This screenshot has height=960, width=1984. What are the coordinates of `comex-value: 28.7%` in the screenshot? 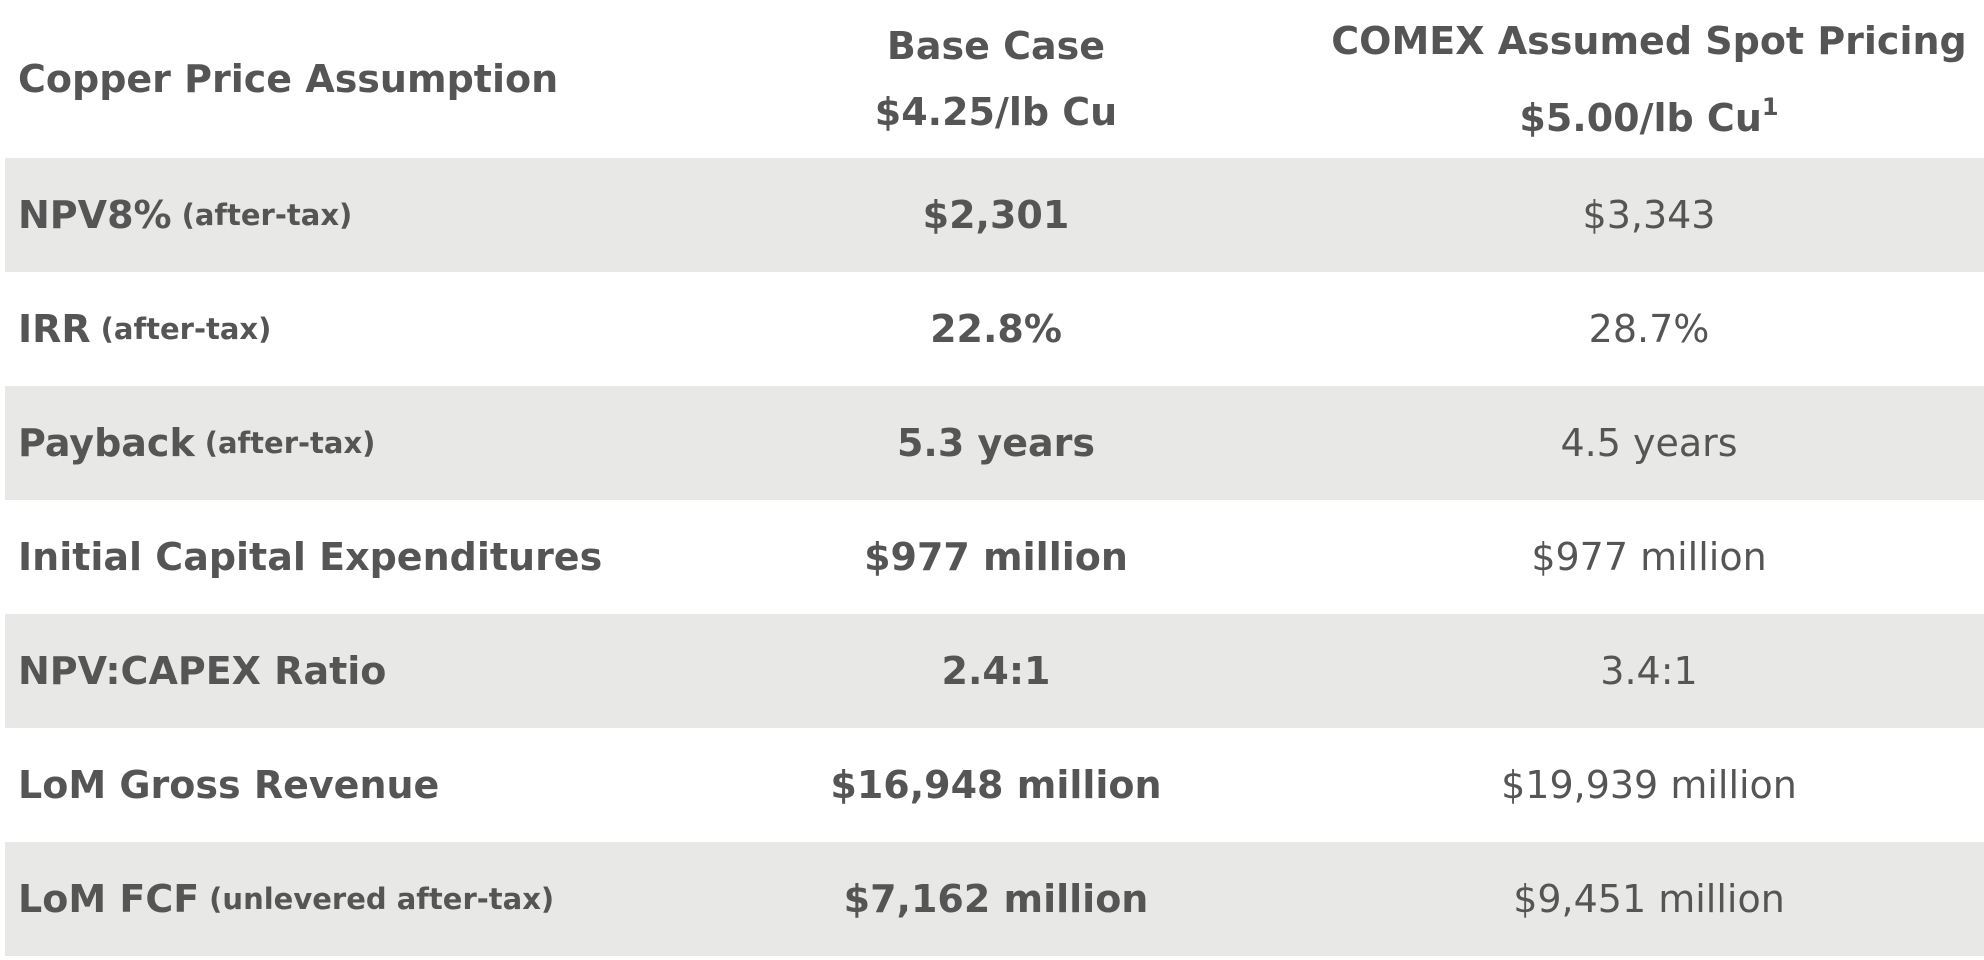 It's located at (1649, 329).